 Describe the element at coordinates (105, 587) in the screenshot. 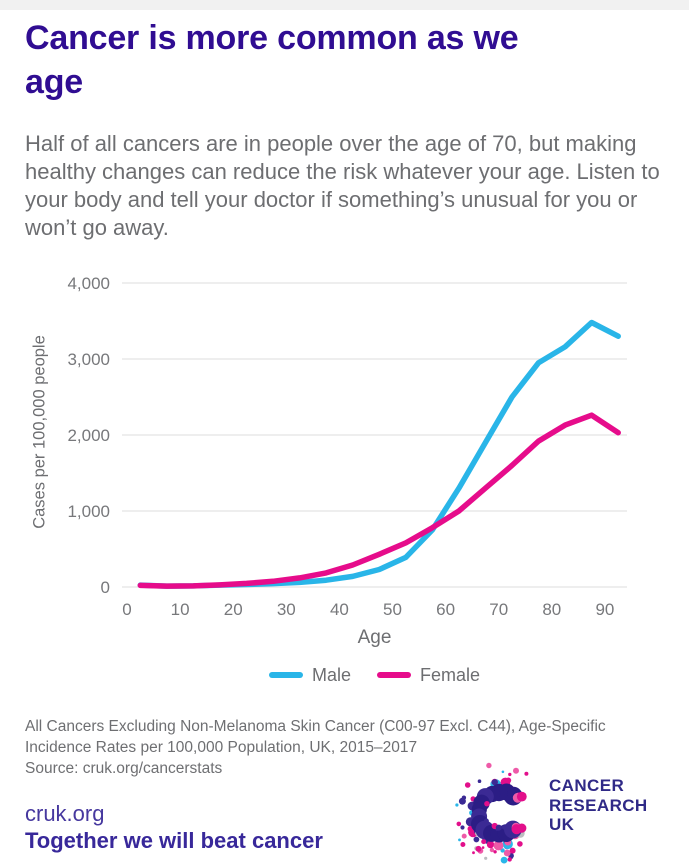

I see `y-tick-label: 0` at that location.